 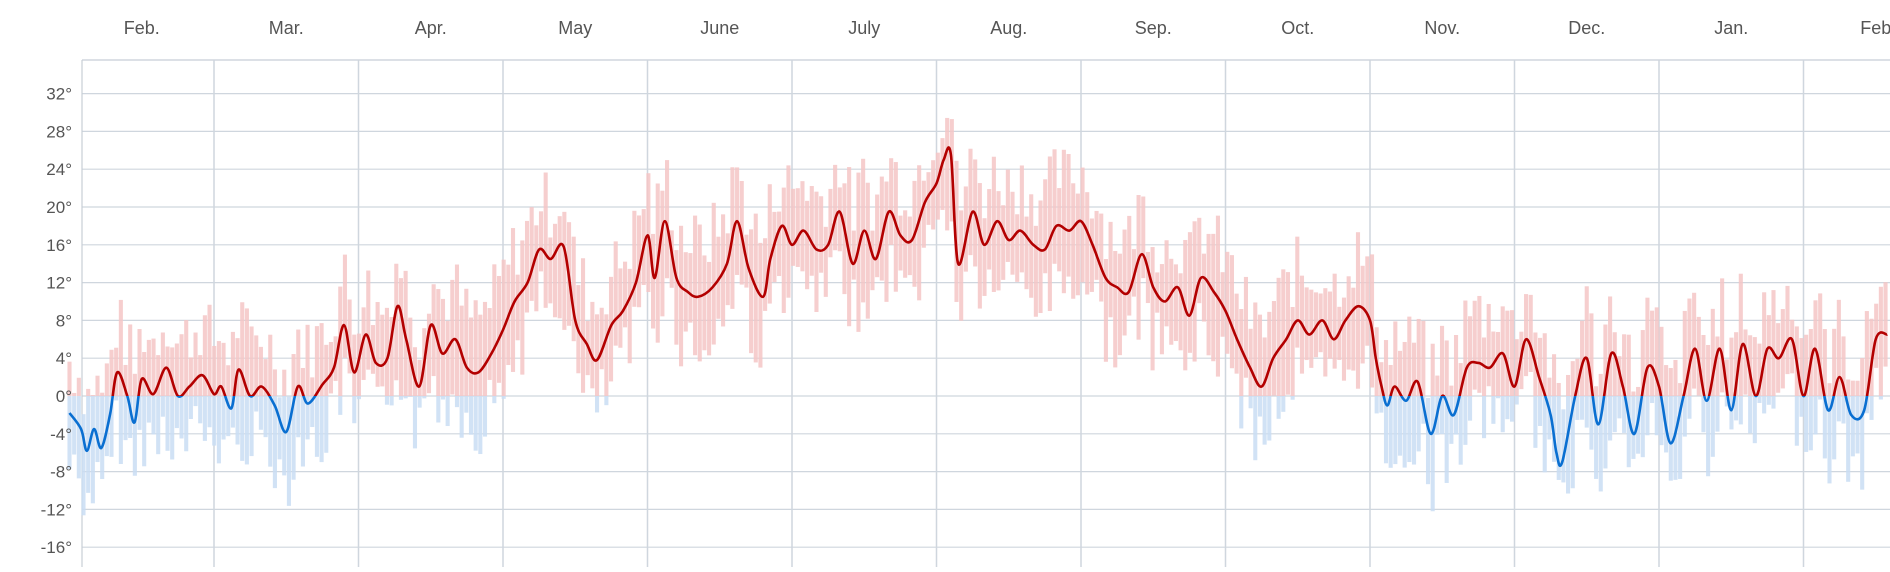 What do you see at coordinates (1442, 28) in the screenshot?
I see `x-tick-label: Nov.` at bounding box center [1442, 28].